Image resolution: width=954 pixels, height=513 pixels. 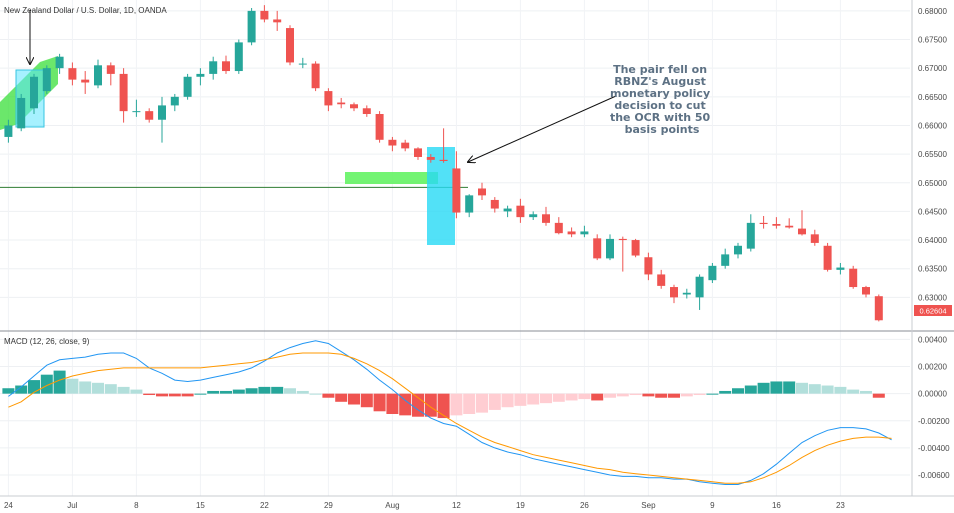 I want to click on macd-tick-label: -0.00600, so click(x=934, y=475).